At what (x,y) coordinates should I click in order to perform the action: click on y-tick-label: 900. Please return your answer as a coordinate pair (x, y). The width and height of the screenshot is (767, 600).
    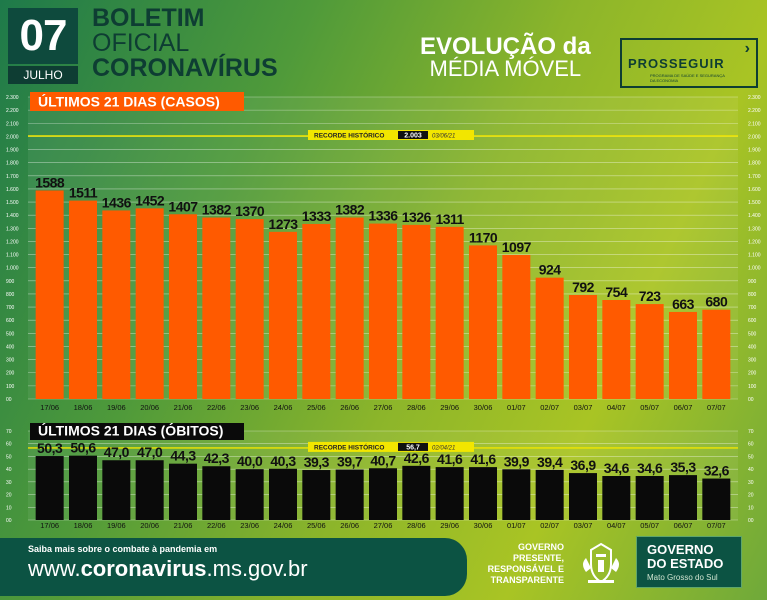
    Looking at the image, I should click on (10, 282).